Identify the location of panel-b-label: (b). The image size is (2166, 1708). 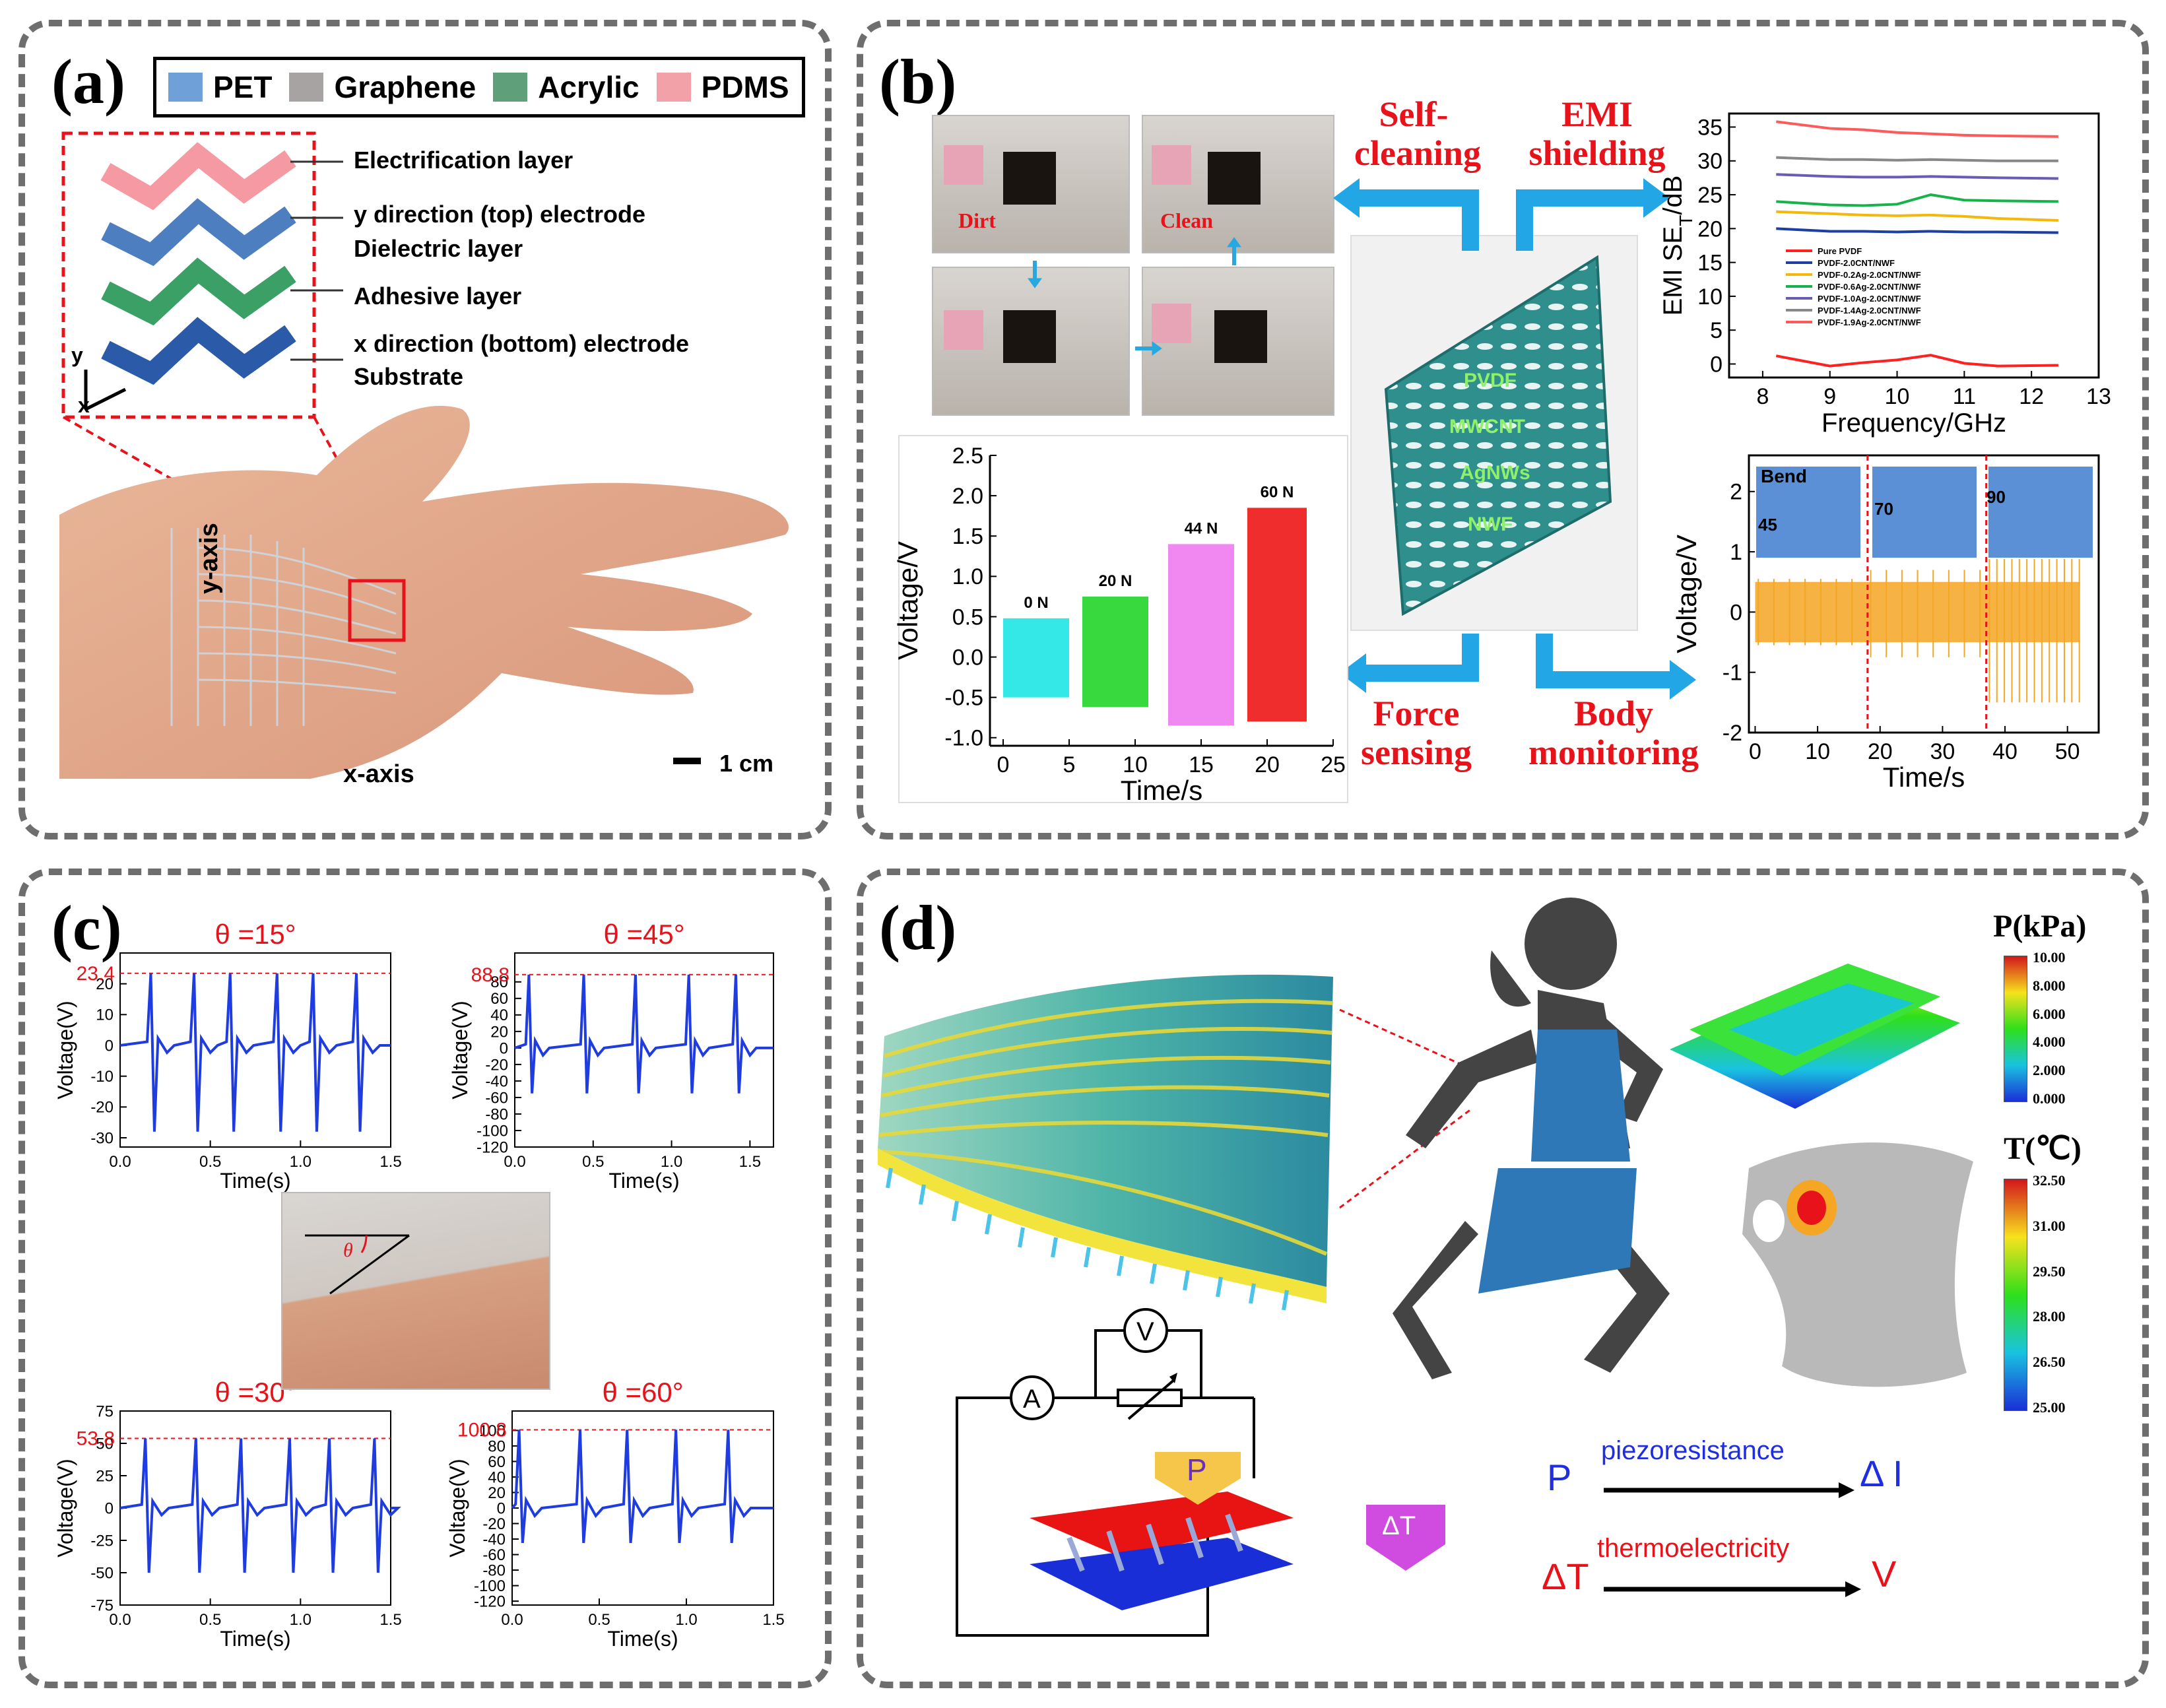
(918, 81).